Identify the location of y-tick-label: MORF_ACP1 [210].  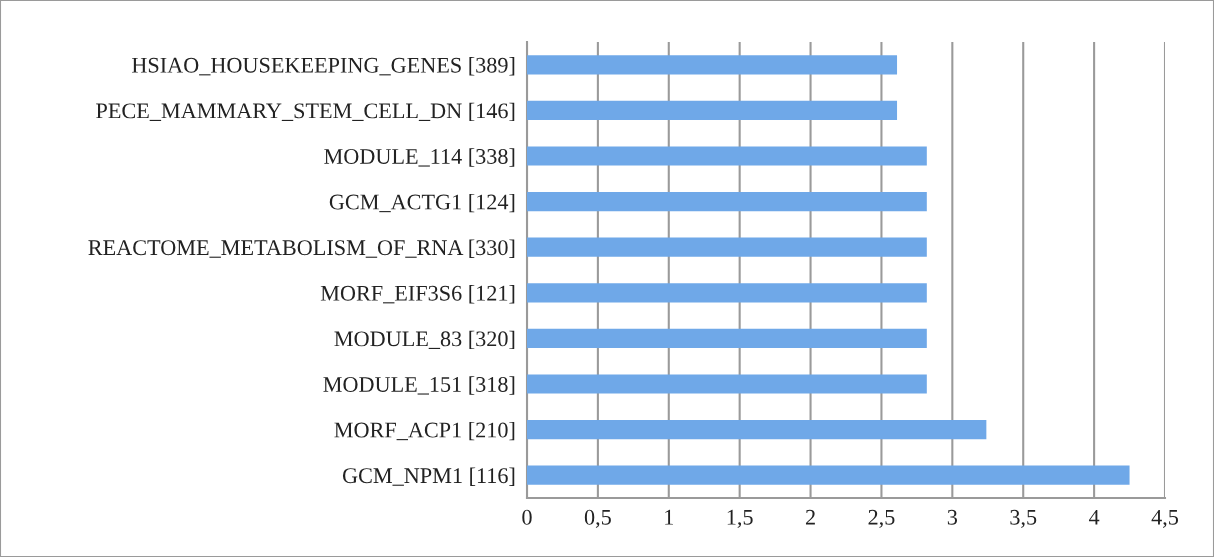
(424, 431).